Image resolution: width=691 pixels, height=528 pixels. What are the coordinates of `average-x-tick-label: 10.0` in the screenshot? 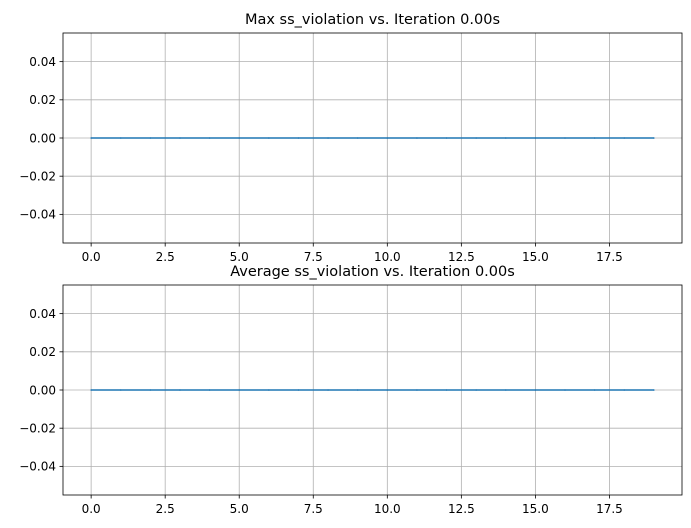 It's located at (387, 509).